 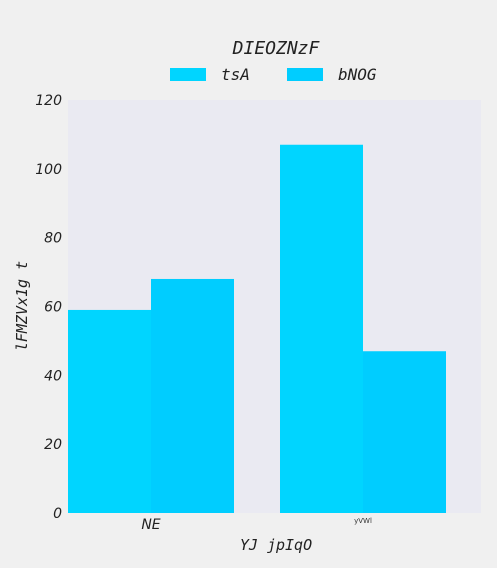 What do you see at coordinates (321, 328) in the screenshot?
I see `bar-tsA-yVWl` at bounding box center [321, 328].